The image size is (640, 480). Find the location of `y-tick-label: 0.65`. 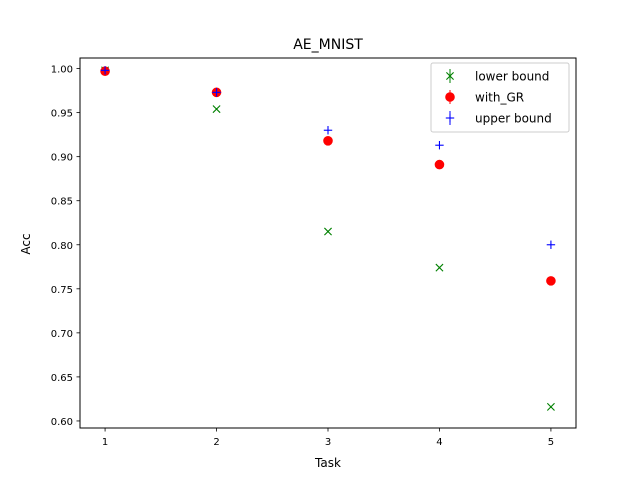

y-tick-label: 0.65 is located at coordinates (62, 378).